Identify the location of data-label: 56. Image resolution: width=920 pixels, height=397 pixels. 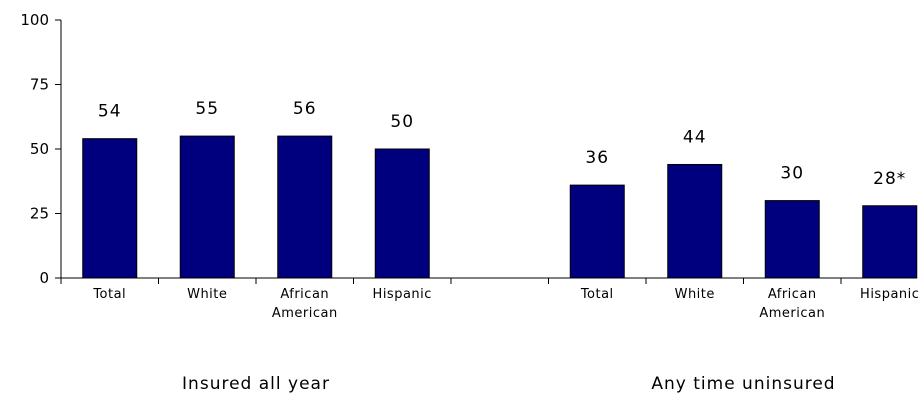
(305, 109).